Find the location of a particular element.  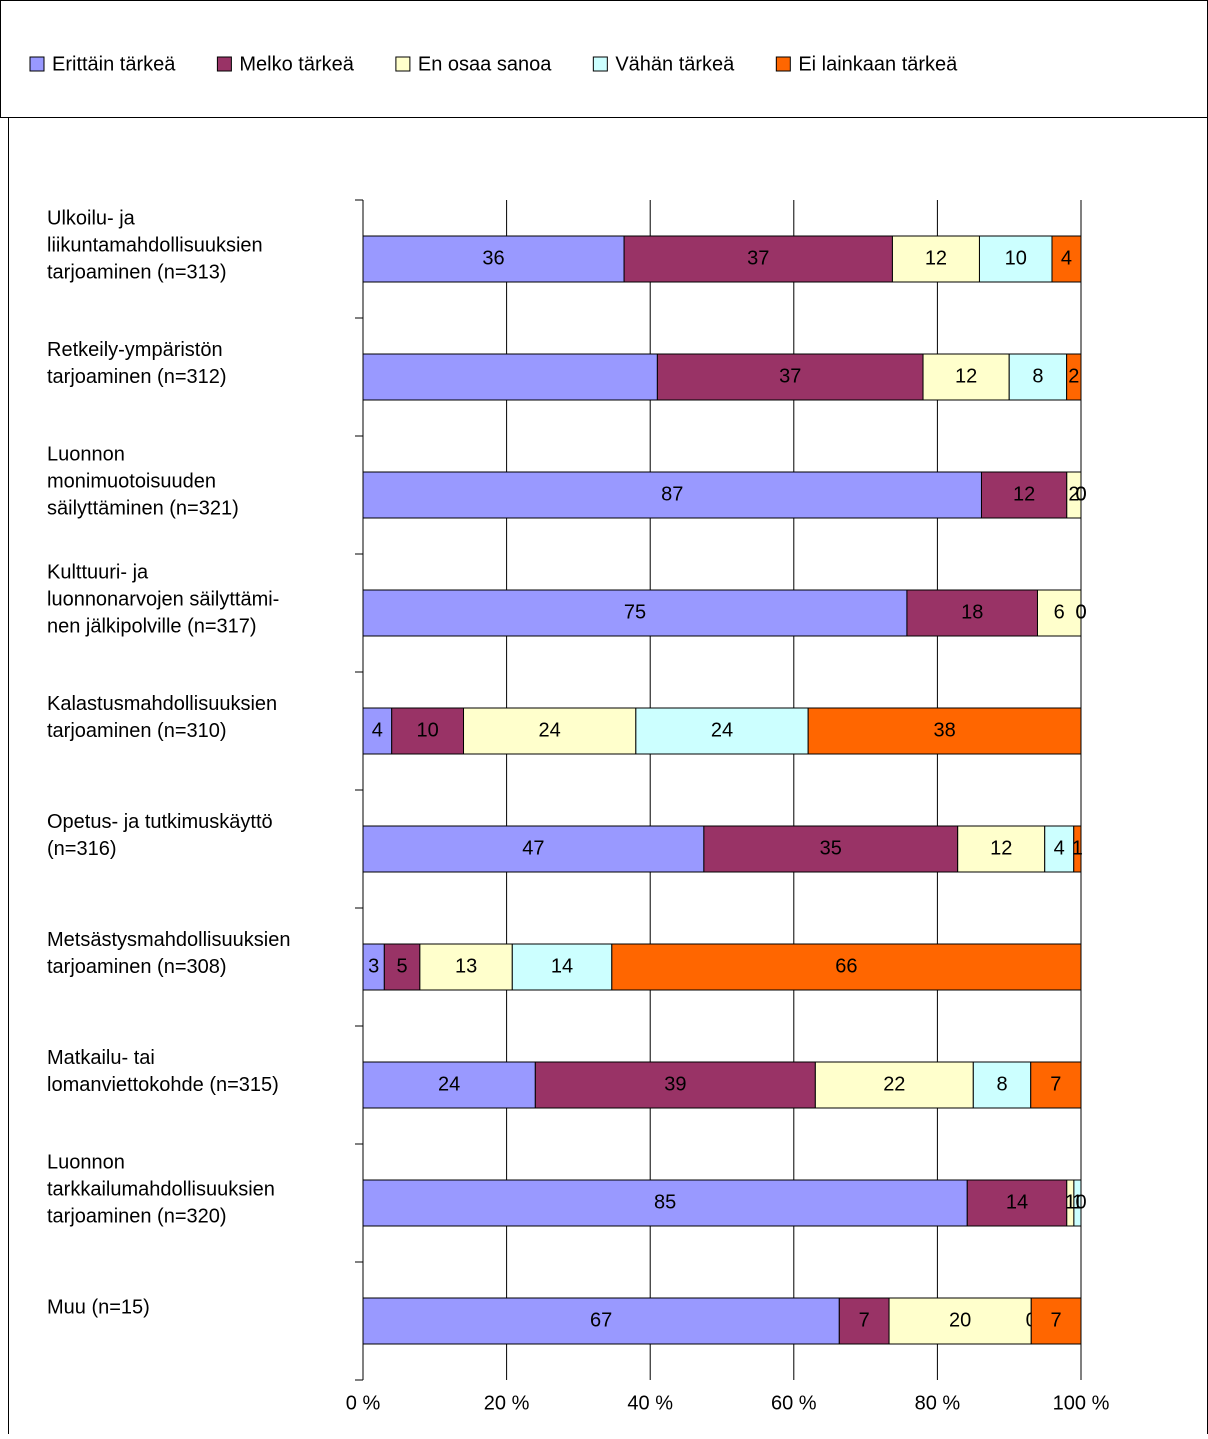

data-label: 87 is located at coordinates (672, 494).